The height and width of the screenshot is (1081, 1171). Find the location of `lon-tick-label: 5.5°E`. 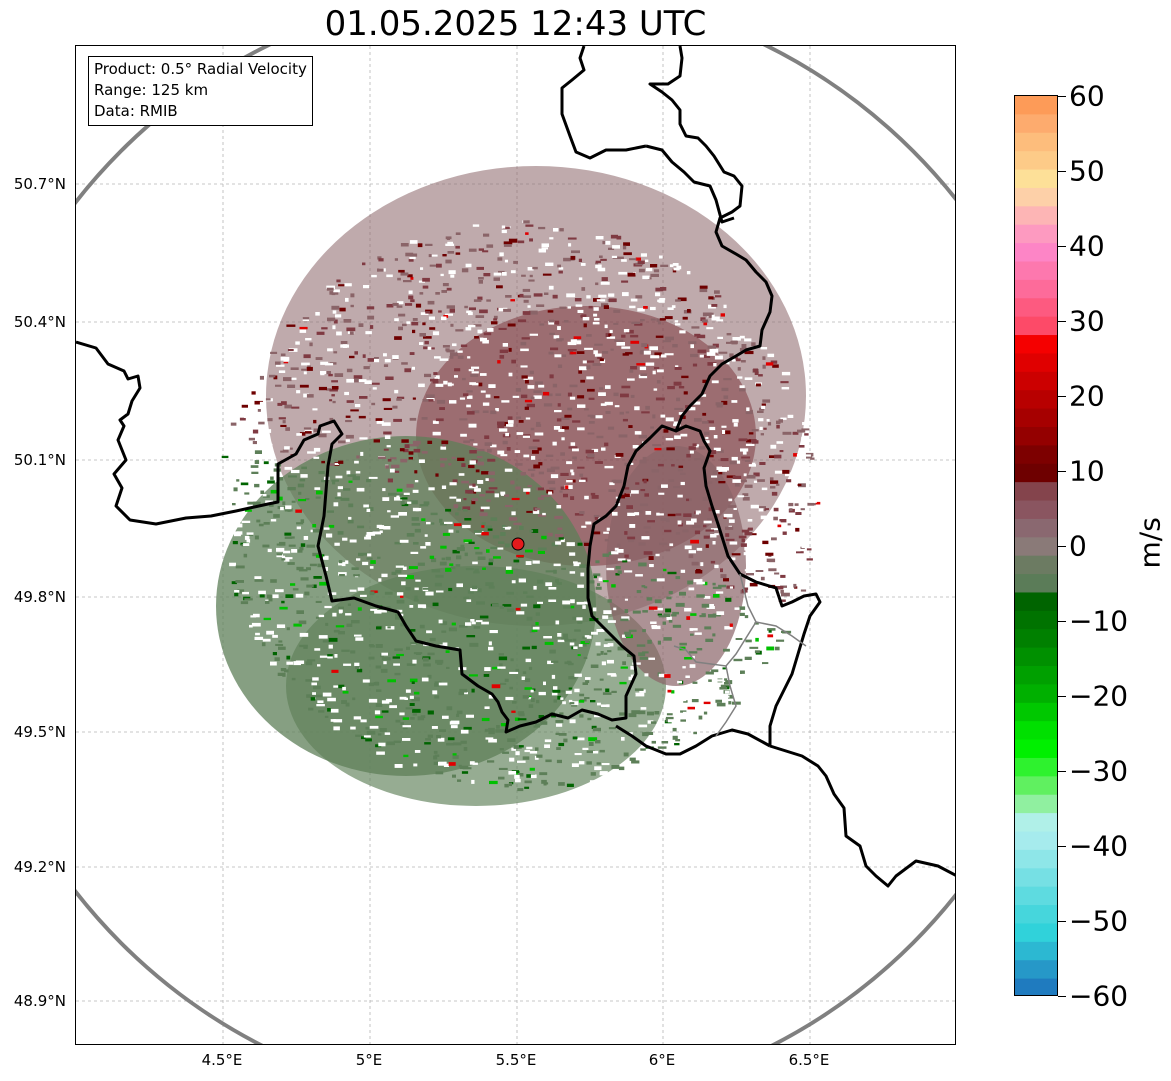

lon-tick-label: 5.5°E is located at coordinates (516, 1060).